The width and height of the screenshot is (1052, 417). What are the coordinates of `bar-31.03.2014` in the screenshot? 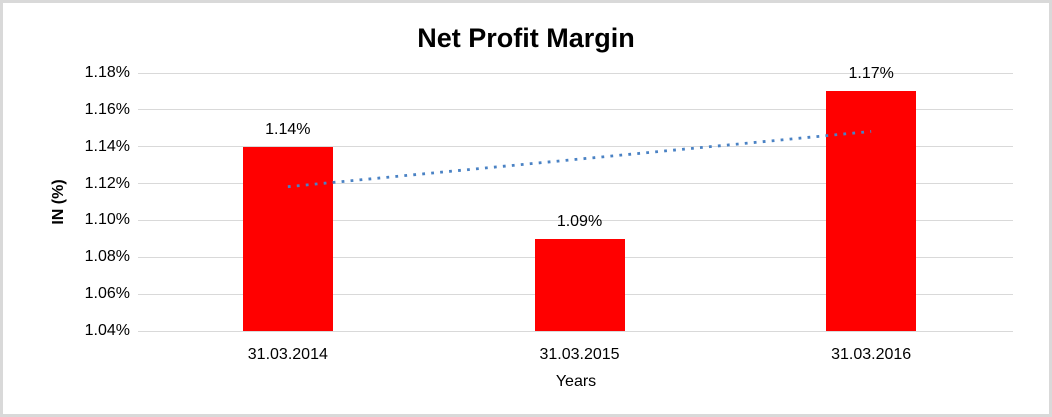 It's located at (287, 238).